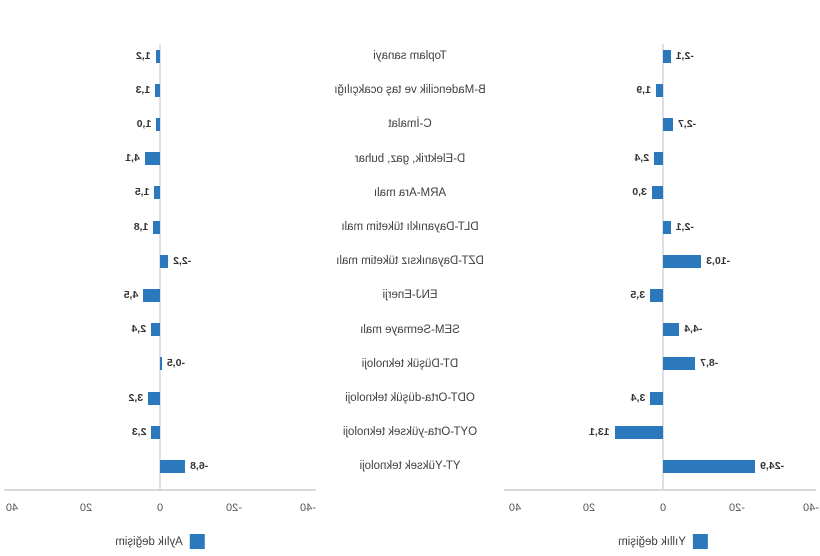  What do you see at coordinates (132, 158) in the screenshot?
I see `value-label-aylik-3: 4,1` at bounding box center [132, 158].